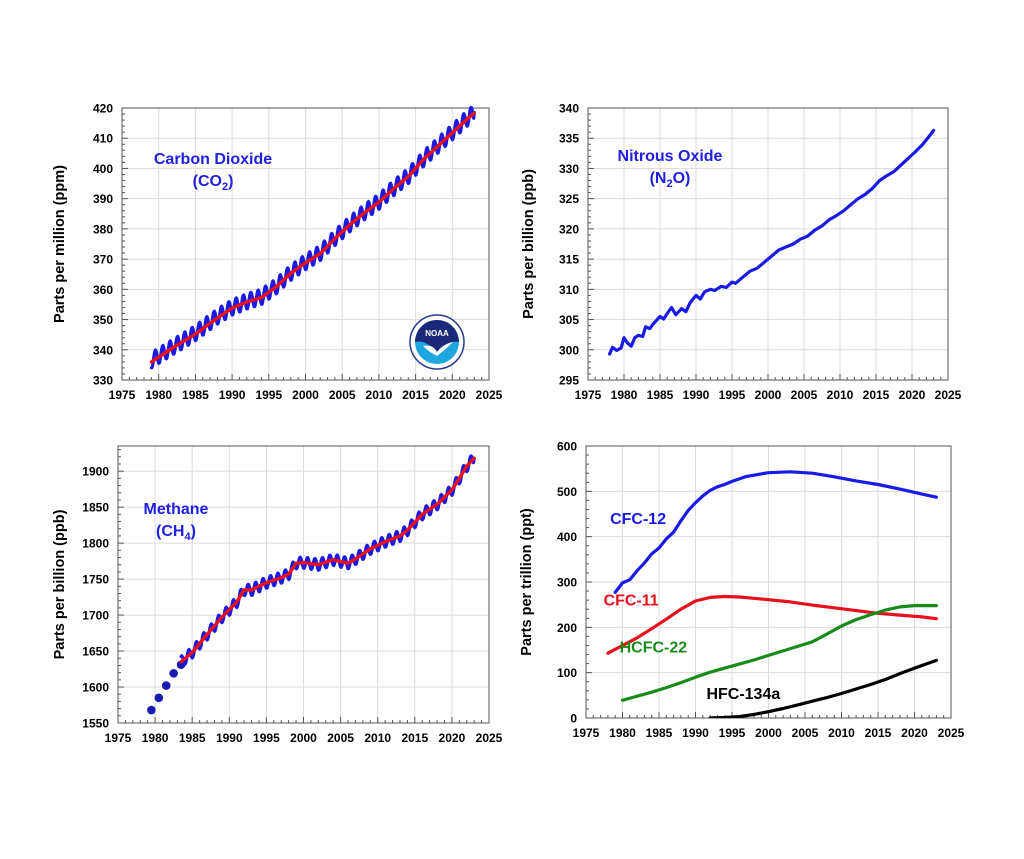  I want to click on y-tick-label: 420, so click(103, 109).